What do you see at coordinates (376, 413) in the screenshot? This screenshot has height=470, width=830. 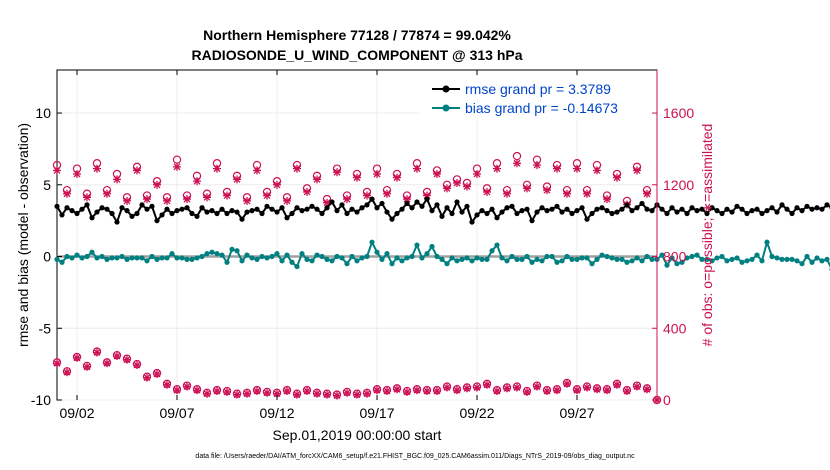 I see `x-tick-label: 09/17` at bounding box center [376, 413].